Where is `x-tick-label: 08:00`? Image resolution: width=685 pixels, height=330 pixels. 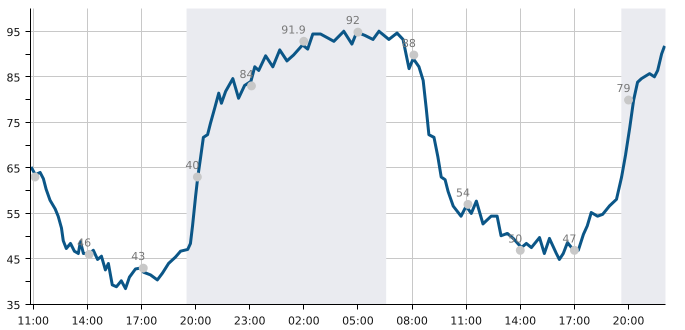 x-tick-label: 08:00 is located at coordinates (412, 321).